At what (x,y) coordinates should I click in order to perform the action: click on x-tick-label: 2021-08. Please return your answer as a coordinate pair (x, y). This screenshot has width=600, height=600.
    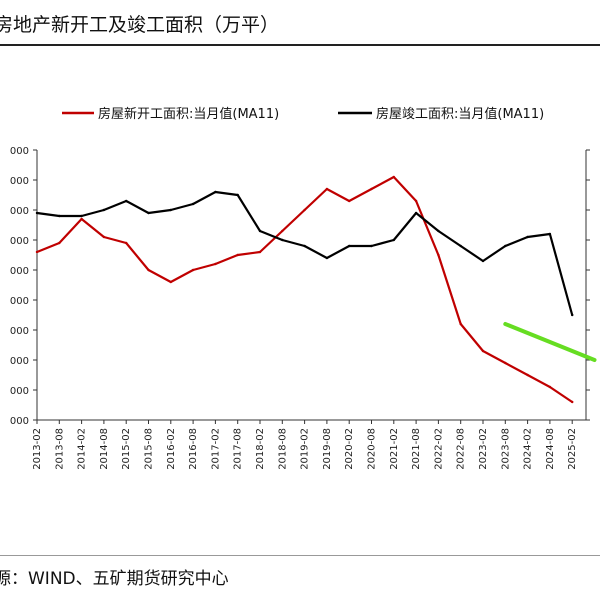
    Looking at the image, I should click on (416, 449).